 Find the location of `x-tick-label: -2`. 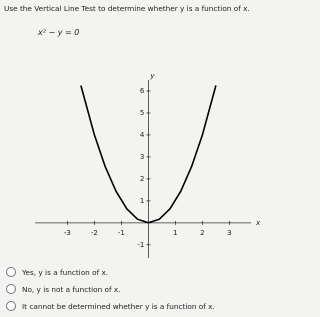

x-tick-label: -2 is located at coordinates (94, 233).